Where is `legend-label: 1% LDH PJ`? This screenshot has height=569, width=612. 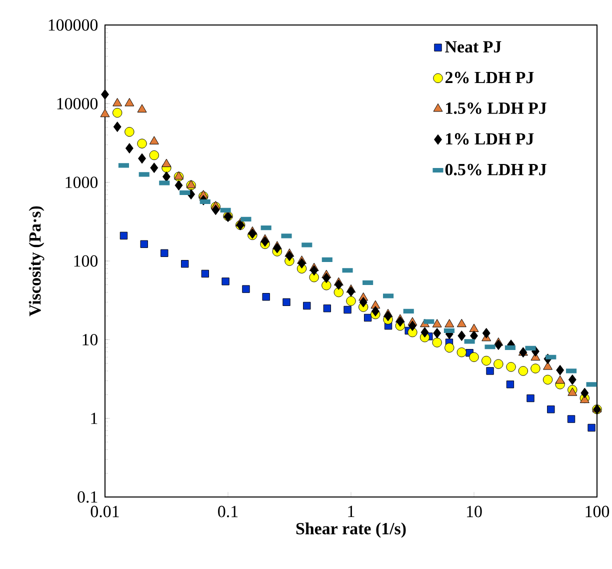 legend-label: 1% LDH PJ is located at coordinates (490, 139).